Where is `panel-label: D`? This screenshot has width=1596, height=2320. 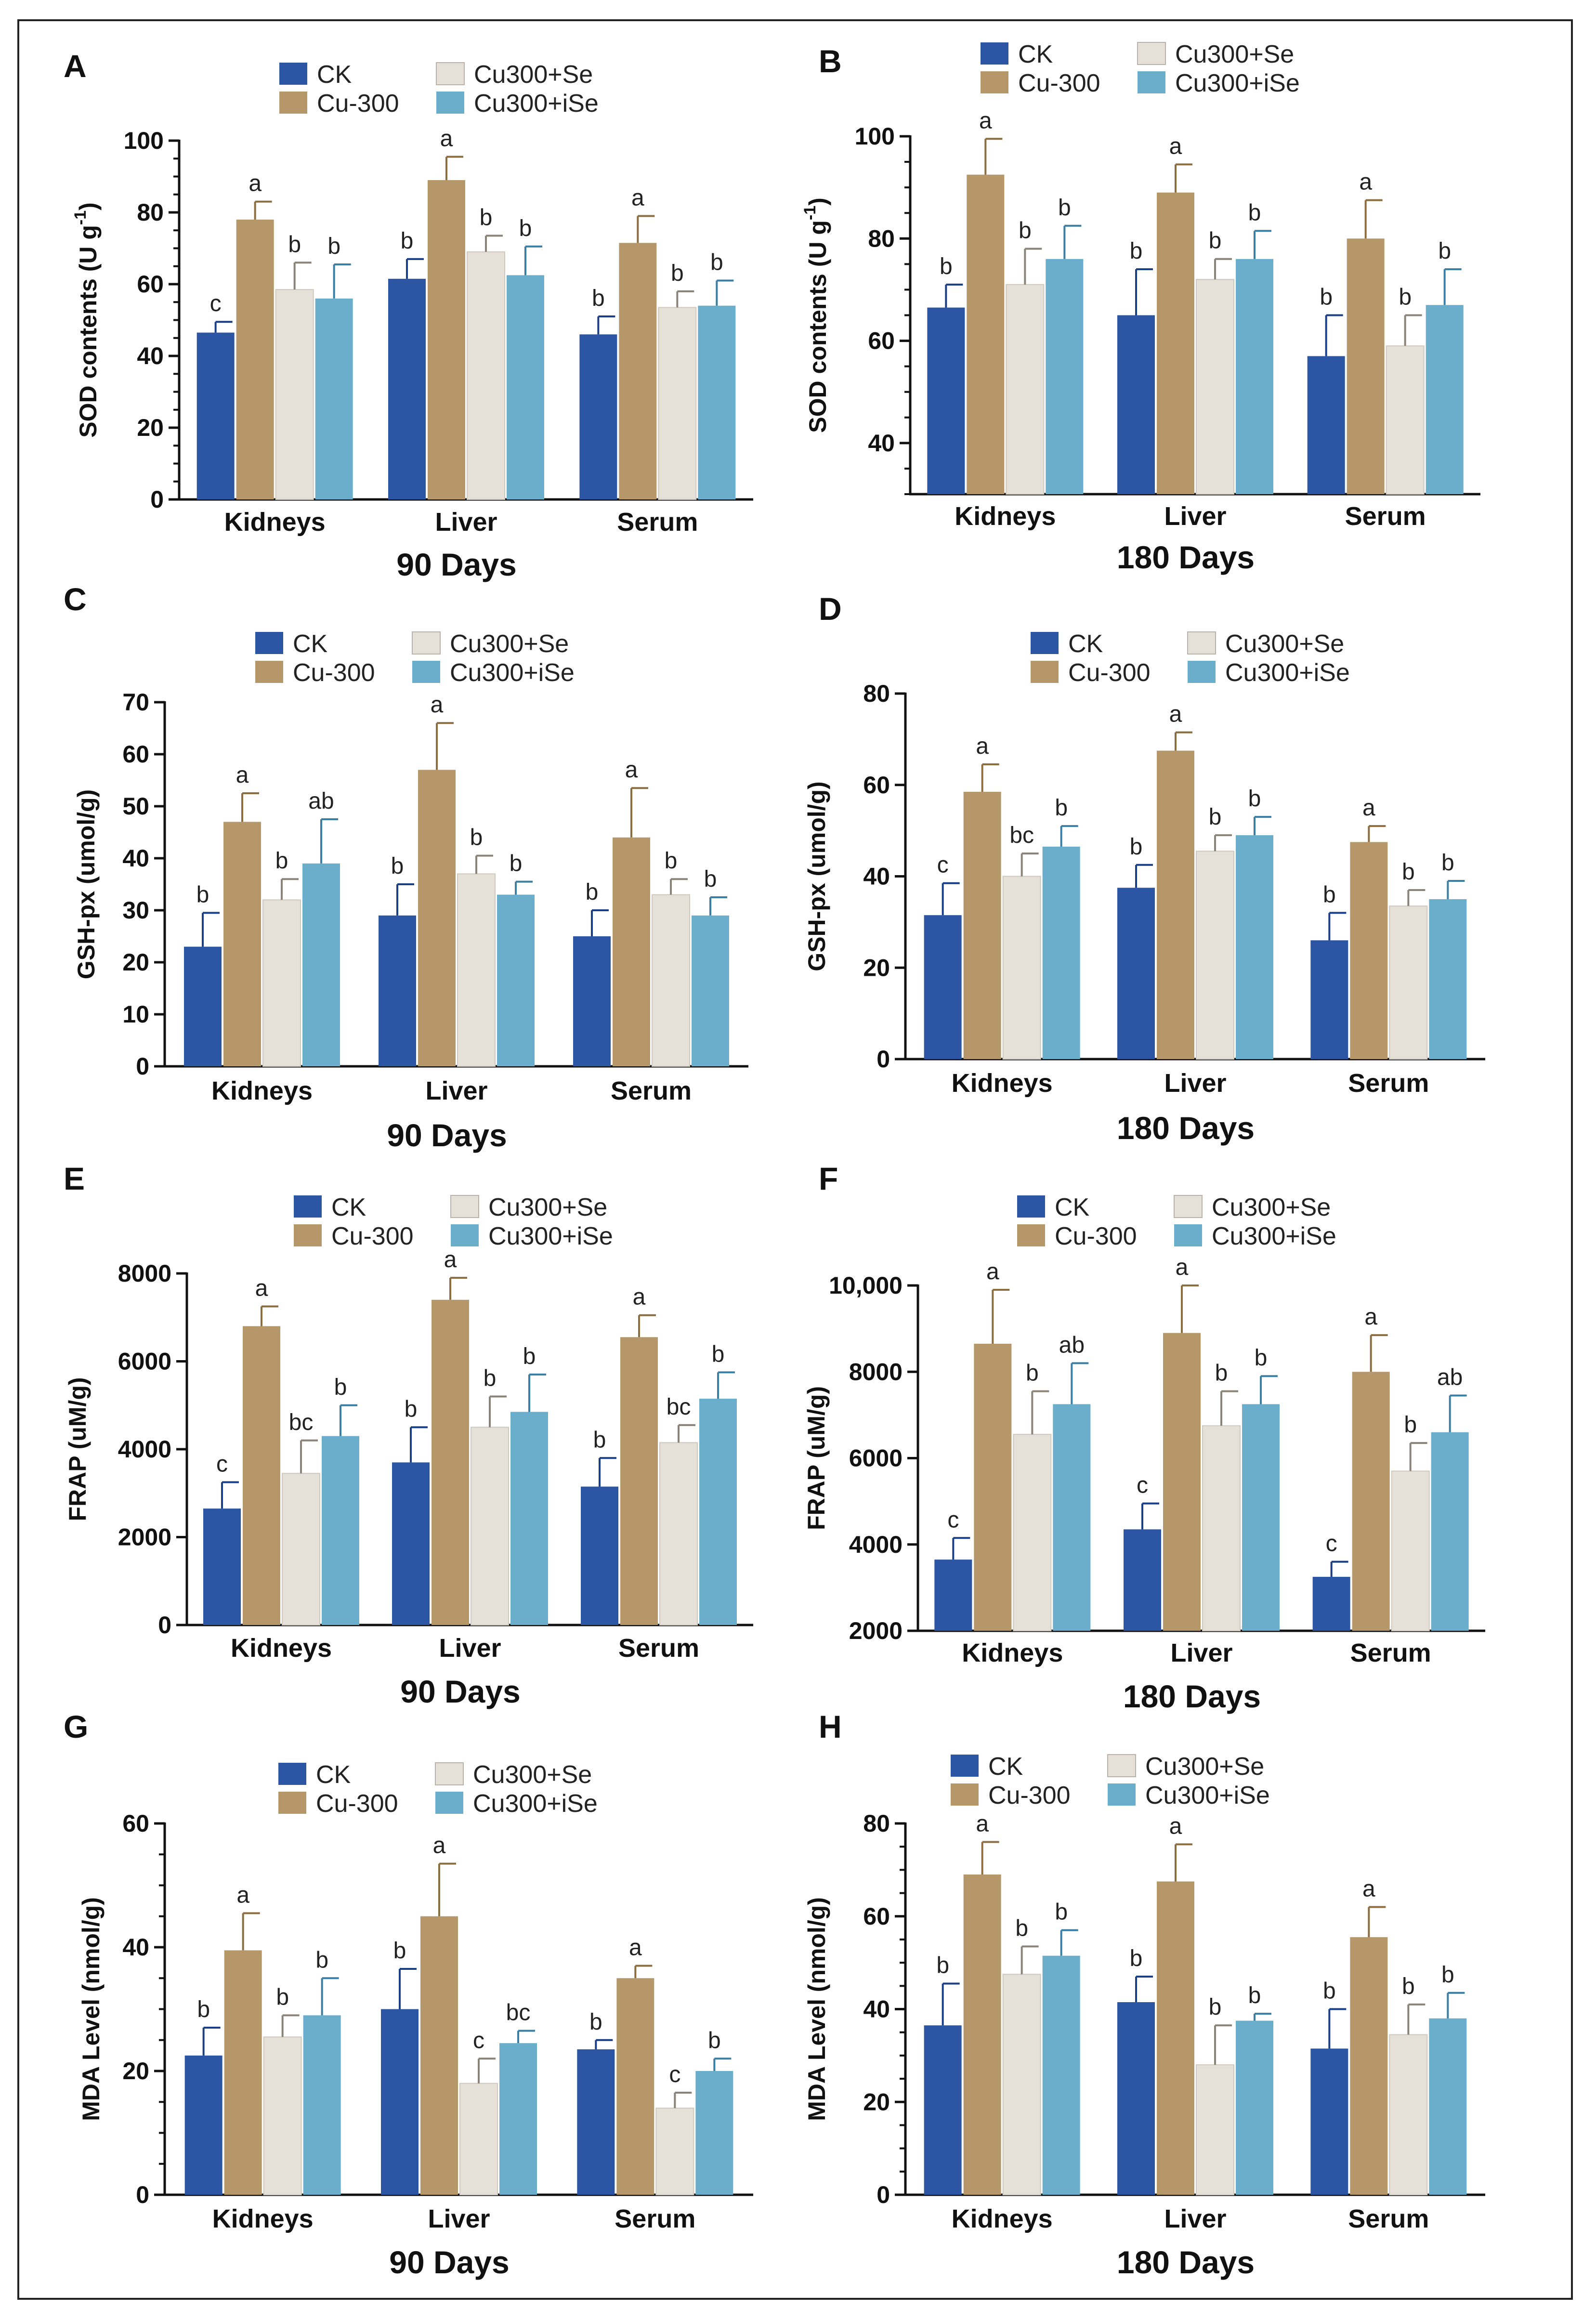 panel-label: D is located at coordinates (830, 609).